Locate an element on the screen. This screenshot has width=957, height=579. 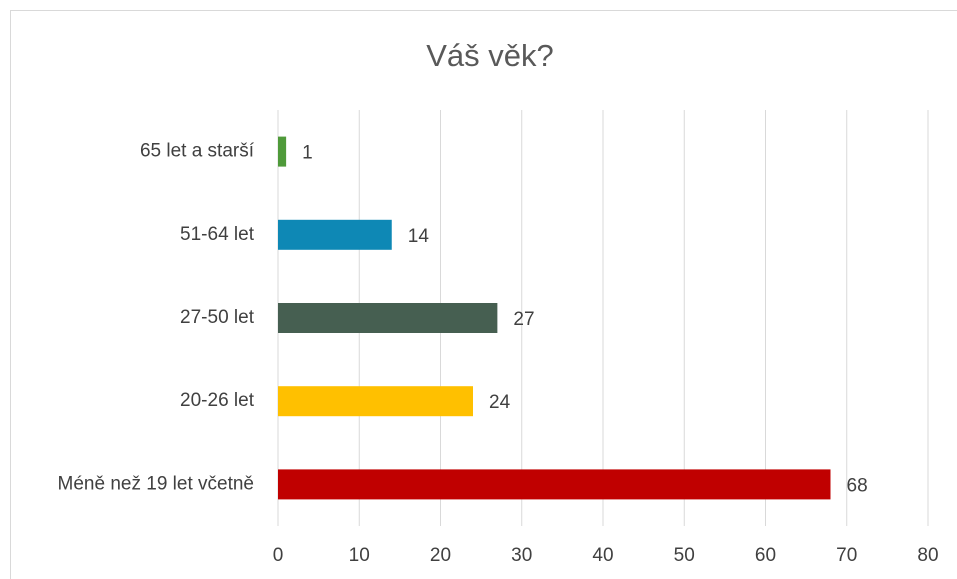
y-tick-label: 51-64 let is located at coordinates (217, 234).